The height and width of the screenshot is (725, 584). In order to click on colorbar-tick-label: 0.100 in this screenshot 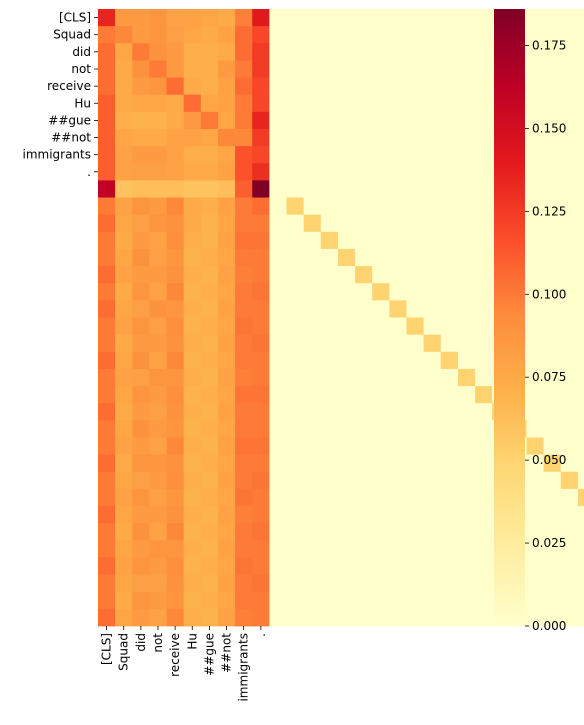, I will do `click(549, 294)`.